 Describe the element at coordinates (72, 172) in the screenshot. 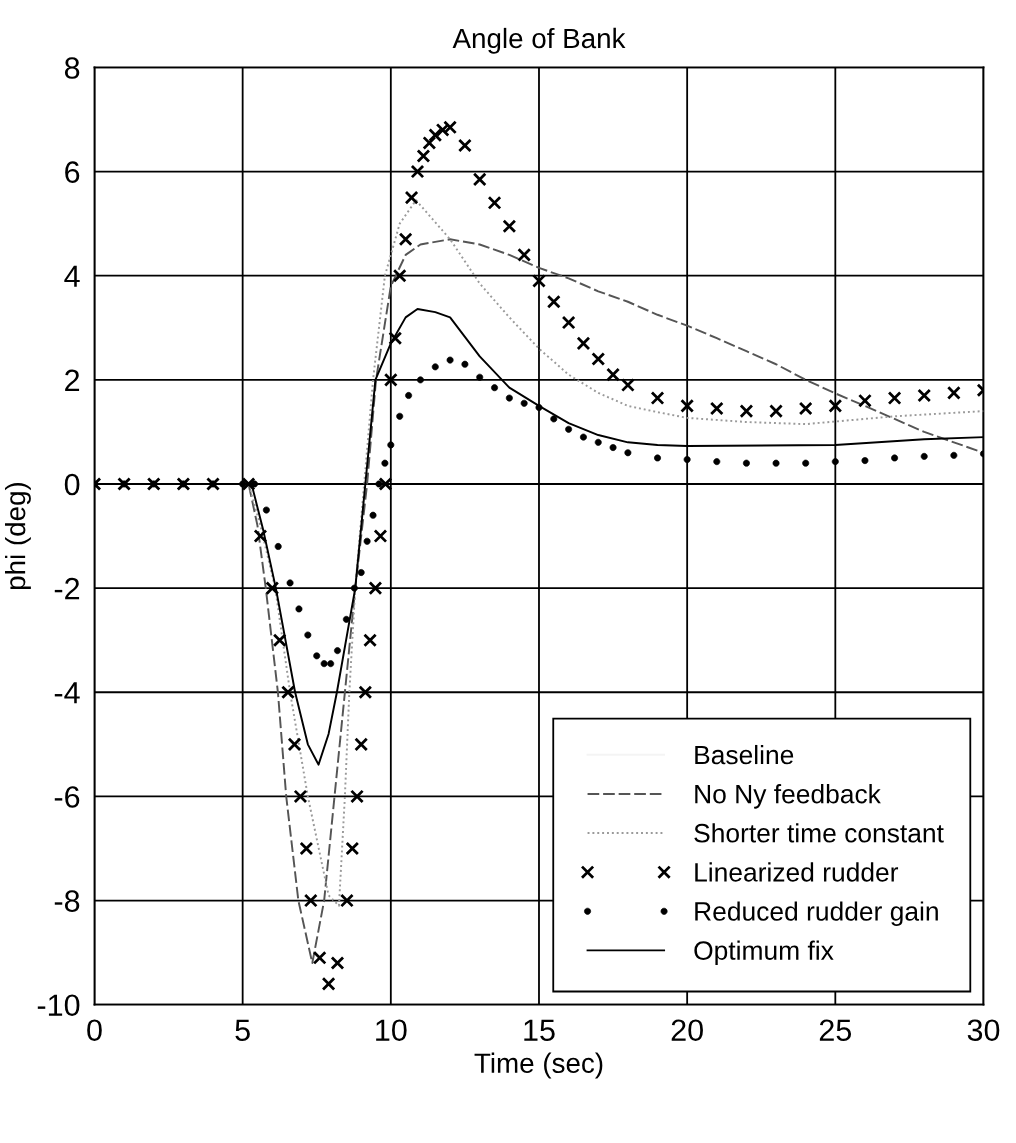

I see `y-tick-label: 6` at that location.